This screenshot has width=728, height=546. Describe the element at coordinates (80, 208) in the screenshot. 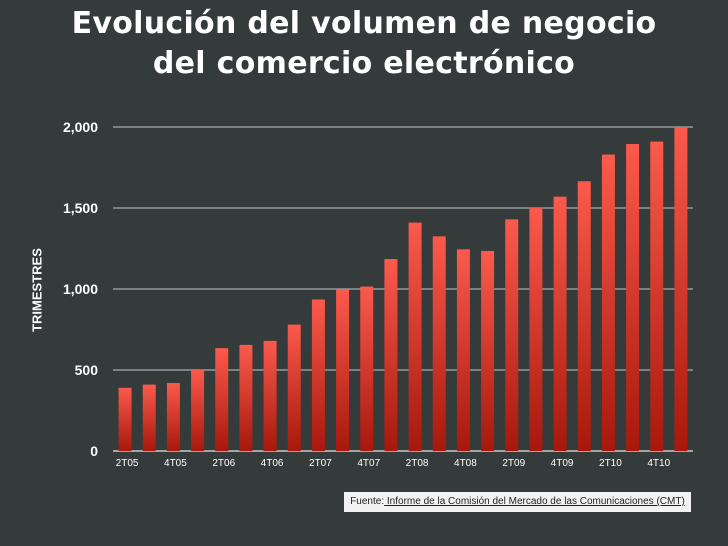

I see `y-tick-label: 1,500` at that location.